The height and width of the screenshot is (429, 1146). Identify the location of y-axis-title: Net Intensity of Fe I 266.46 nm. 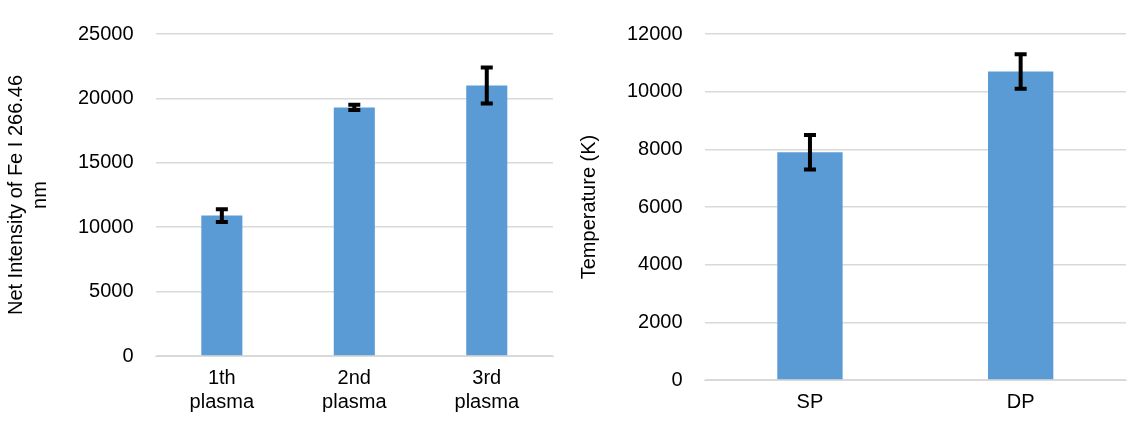
(26, 195).